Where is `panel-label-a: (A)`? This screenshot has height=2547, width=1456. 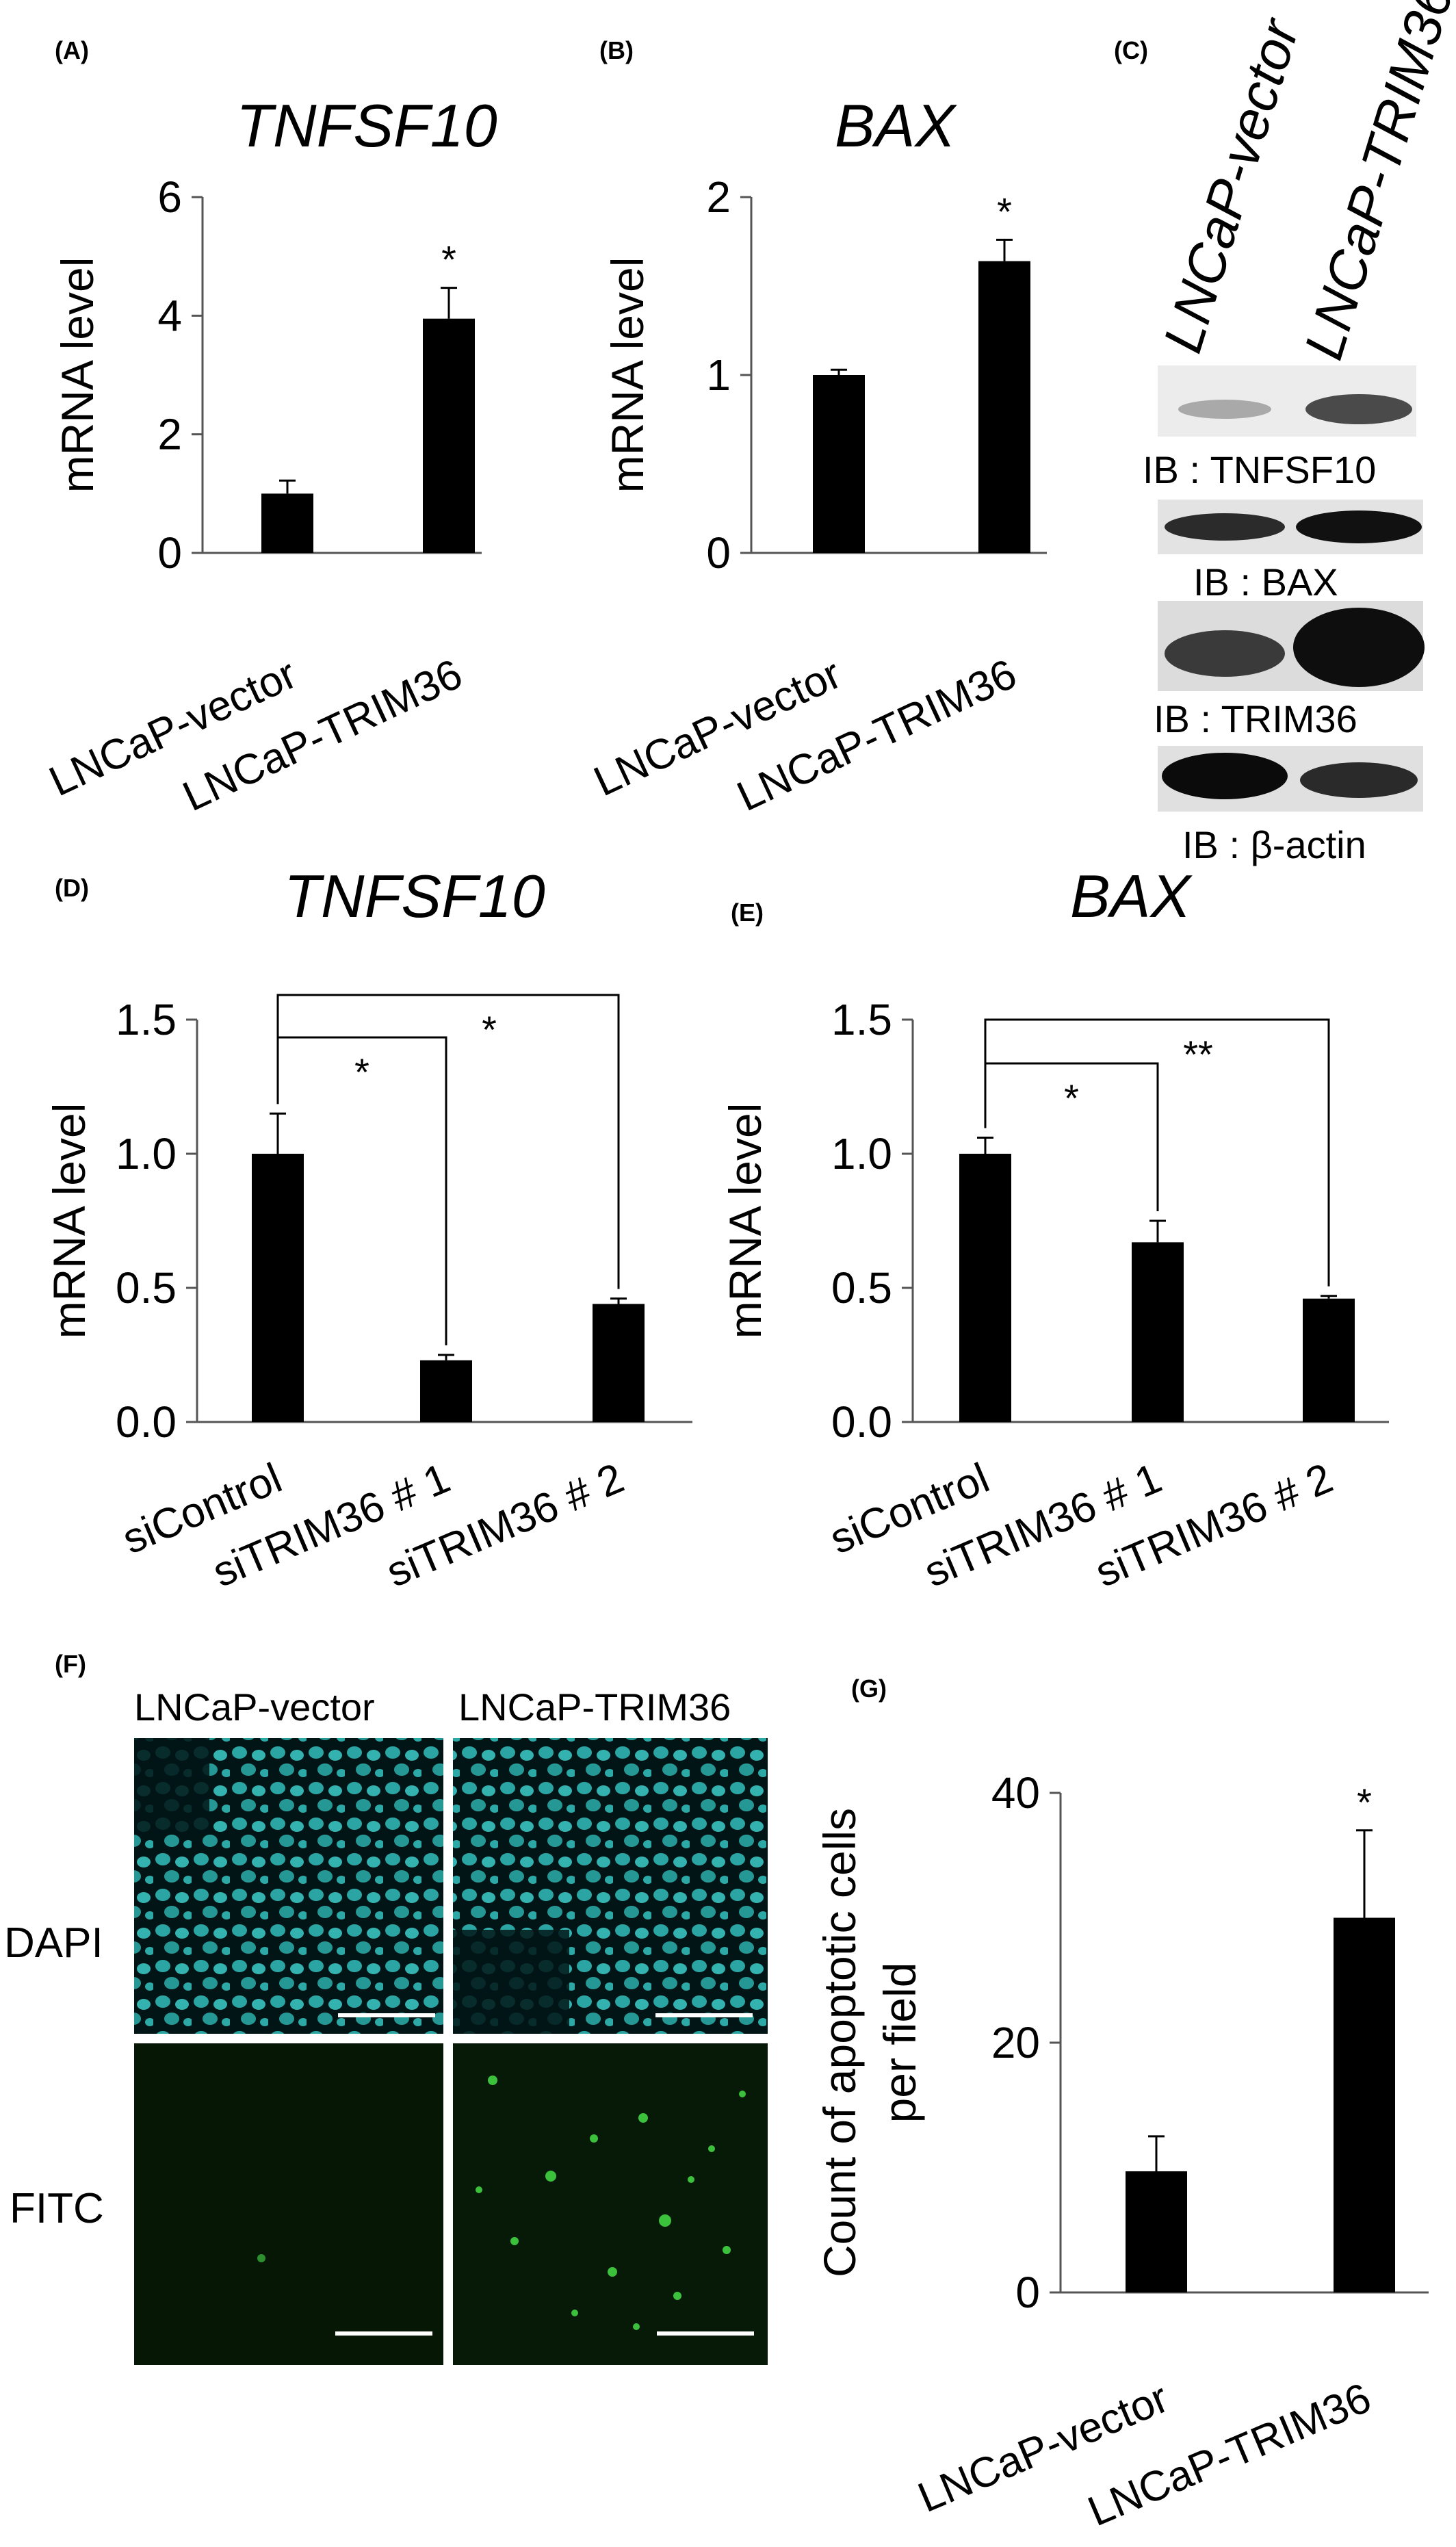 panel-label-a: (A) is located at coordinates (72, 50).